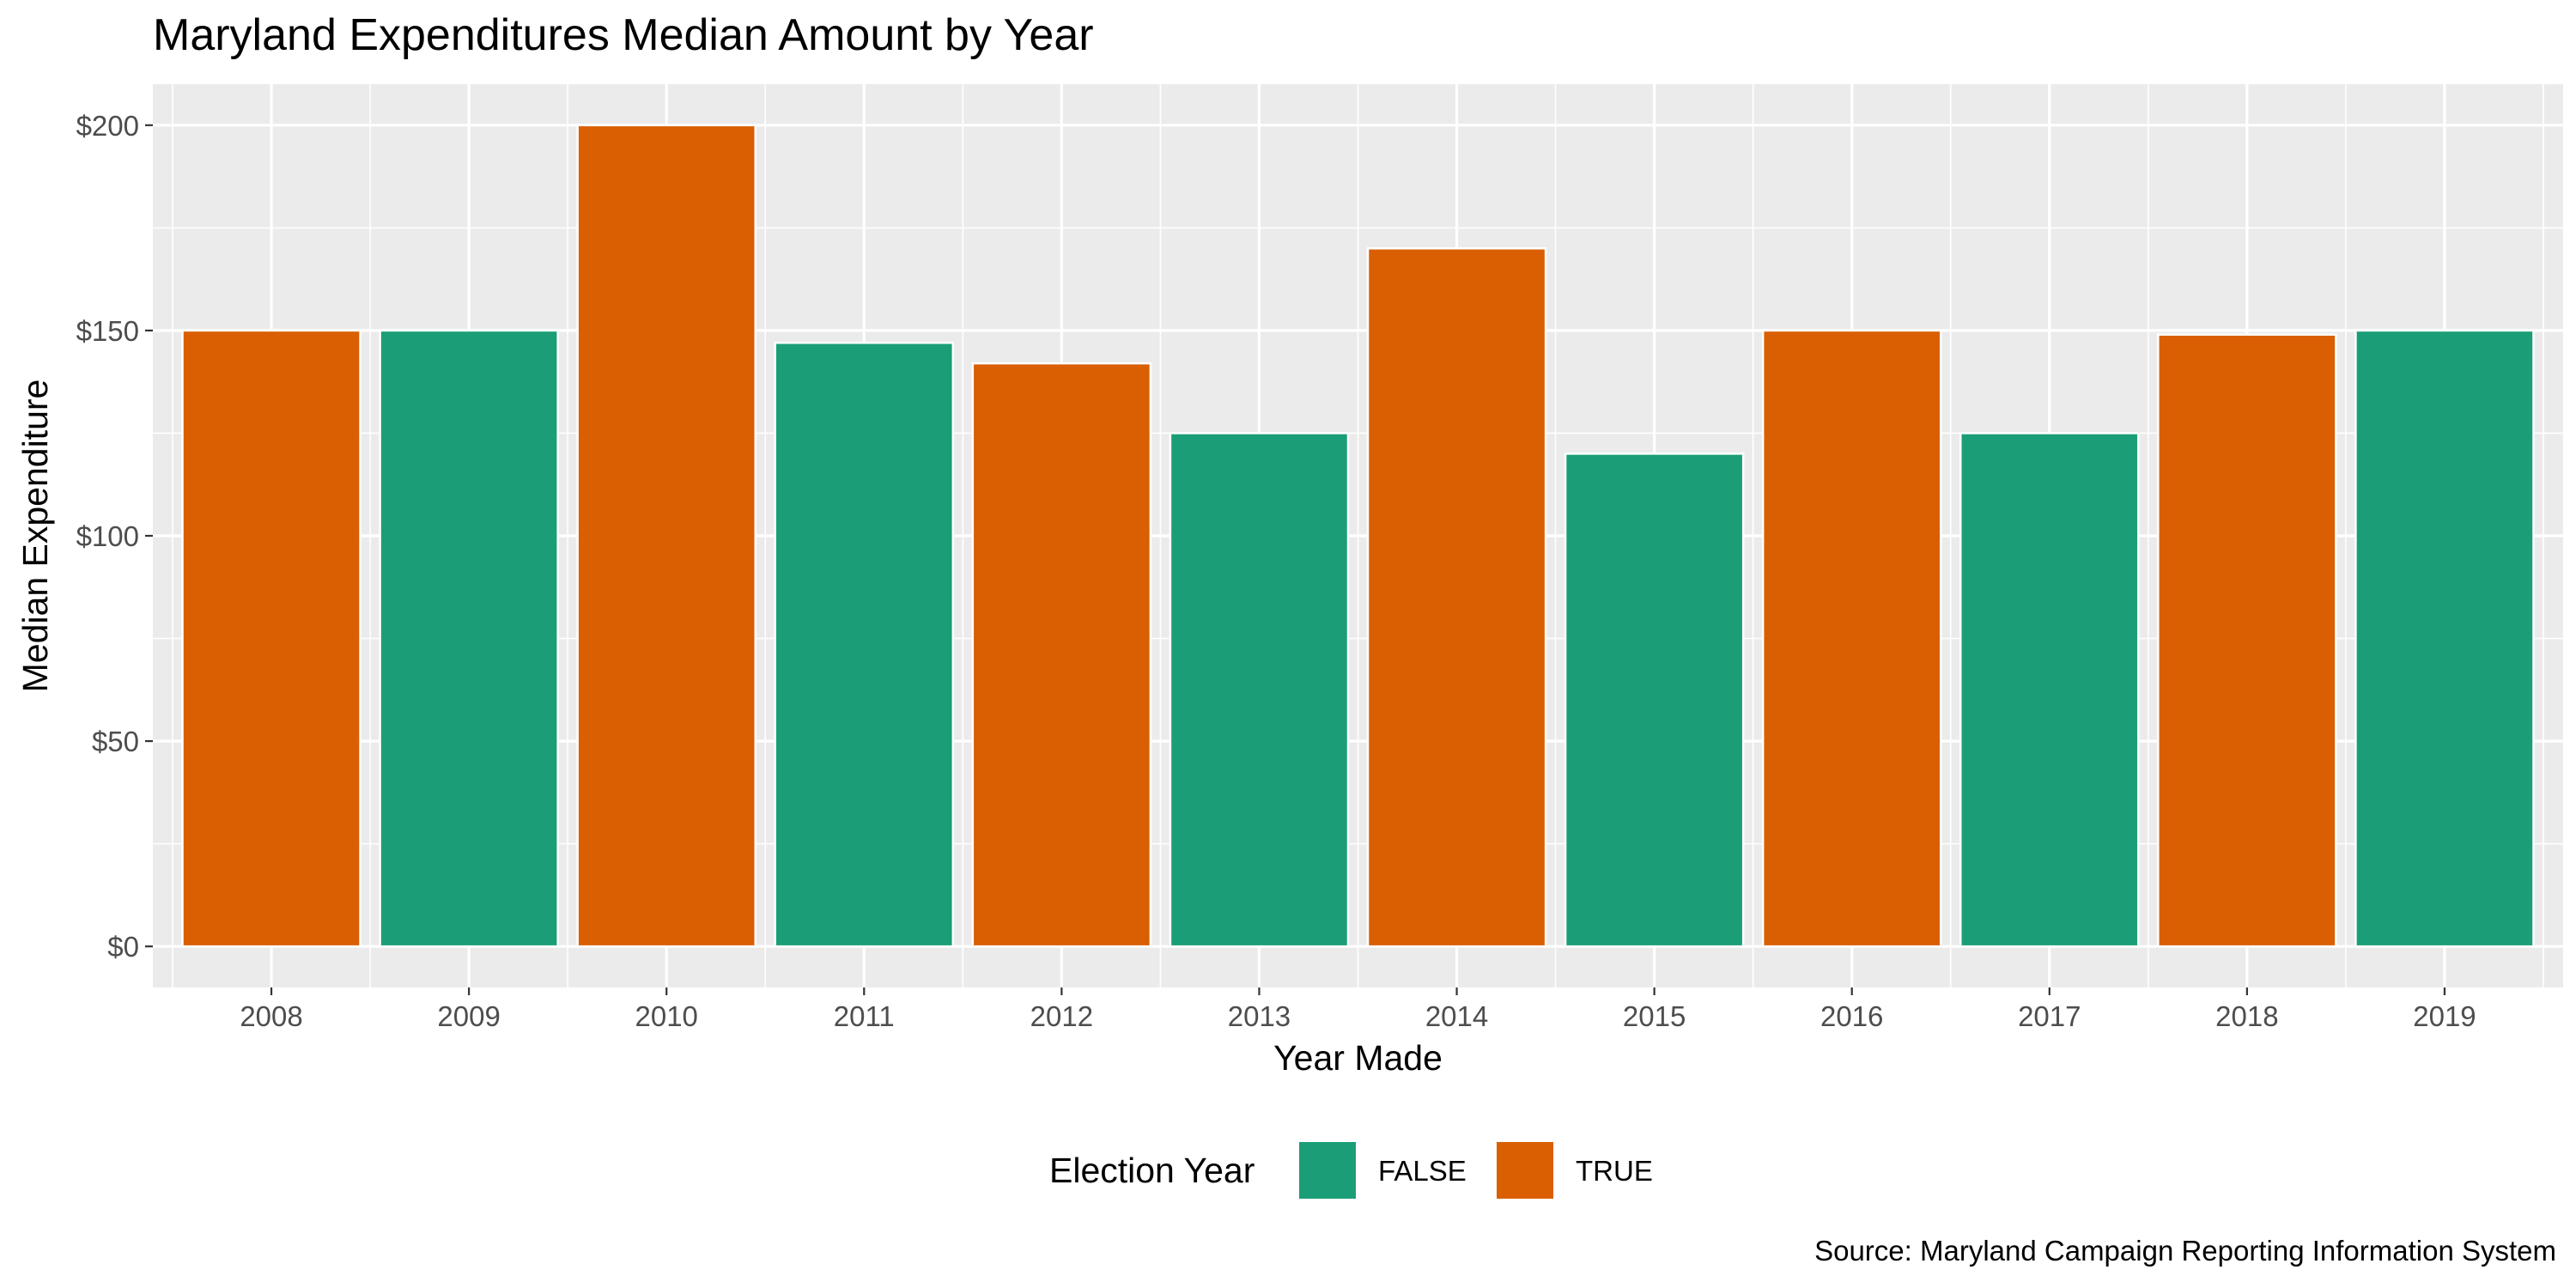  What do you see at coordinates (271, 1016) in the screenshot?
I see `x-tick-label: 2008` at bounding box center [271, 1016].